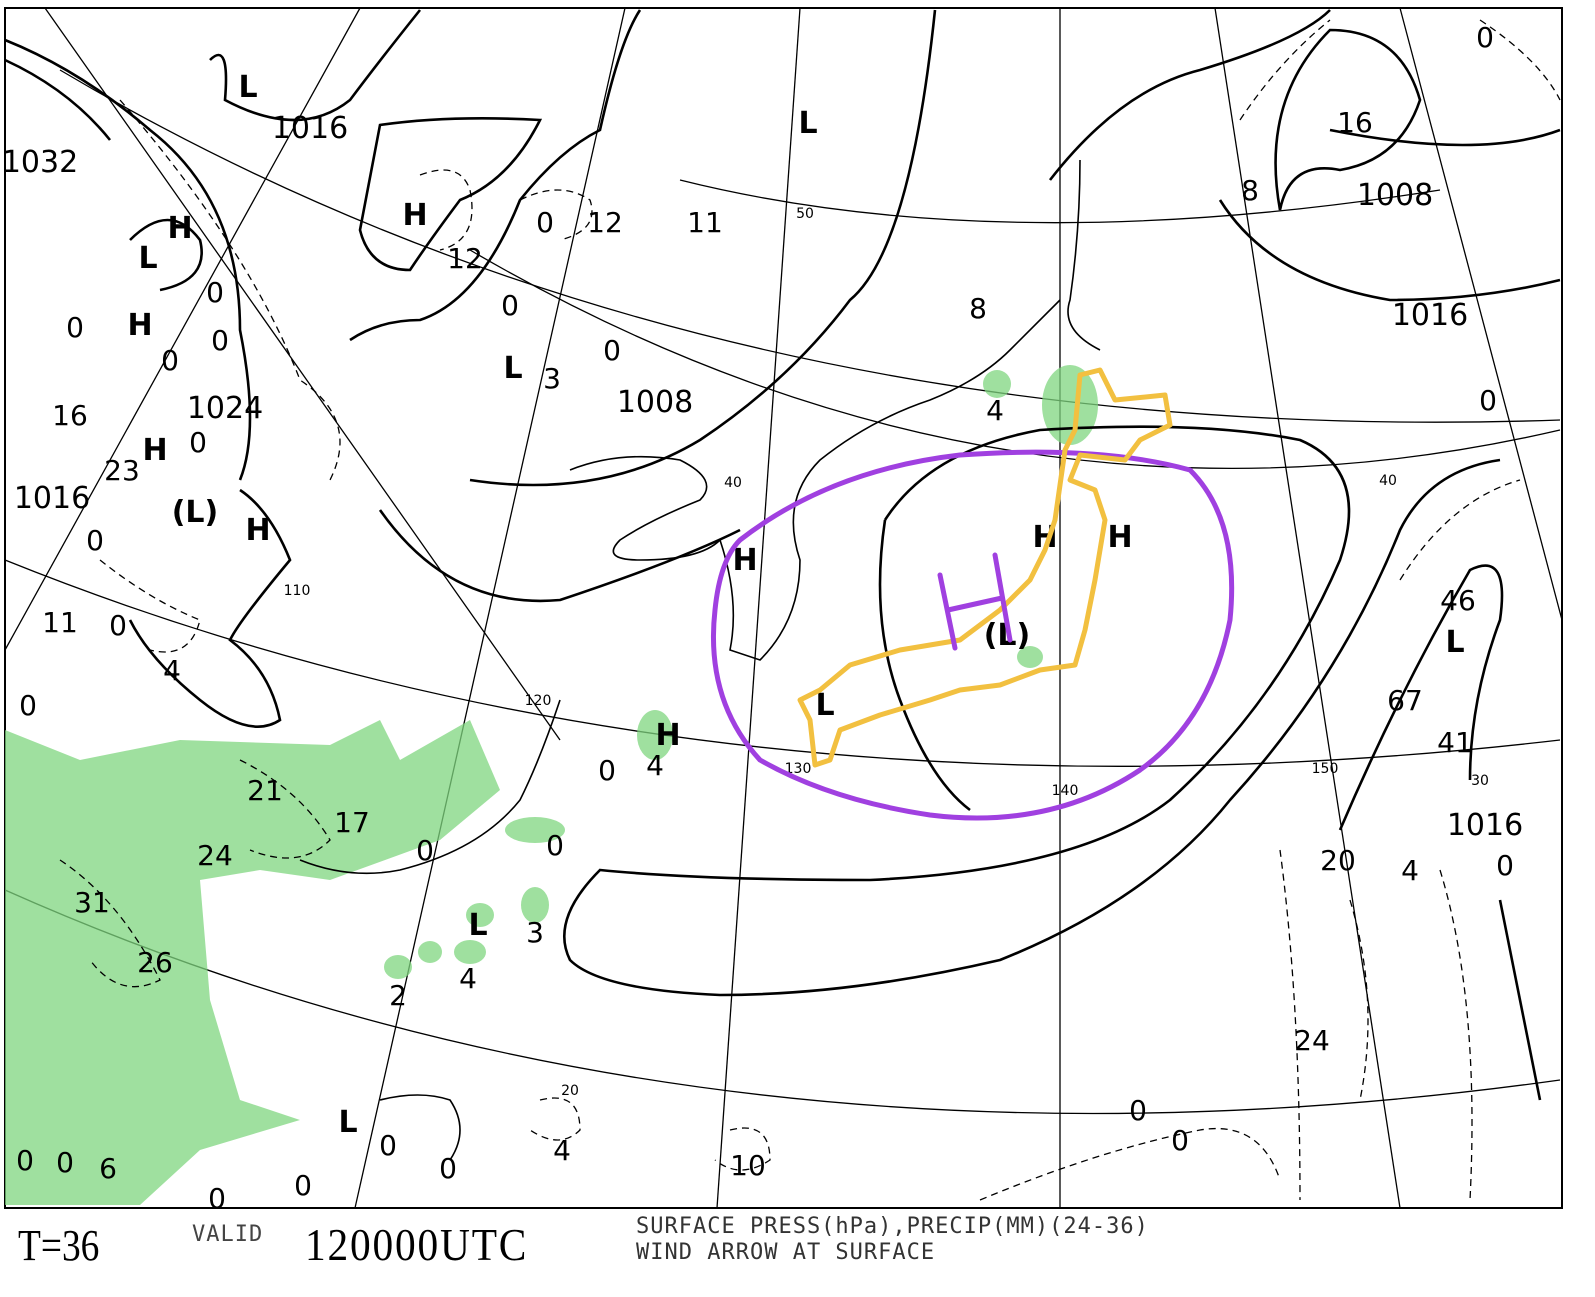 The image size is (1595, 1297). What do you see at coordinates (748, 1165) in the screenshot?
I see `precip-amount: 10` at bounding box center [748, 1165].